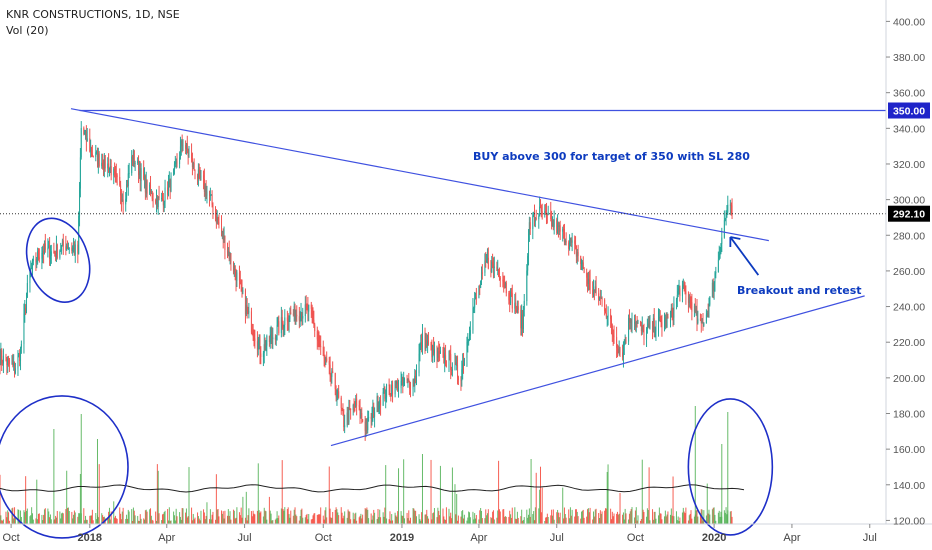 This screenshot has width=932, height=550. What do you see at coordinates (909, 165) in the screenshot?
I see `y-tick-label: 320.00` at bounding box center [909, 165].